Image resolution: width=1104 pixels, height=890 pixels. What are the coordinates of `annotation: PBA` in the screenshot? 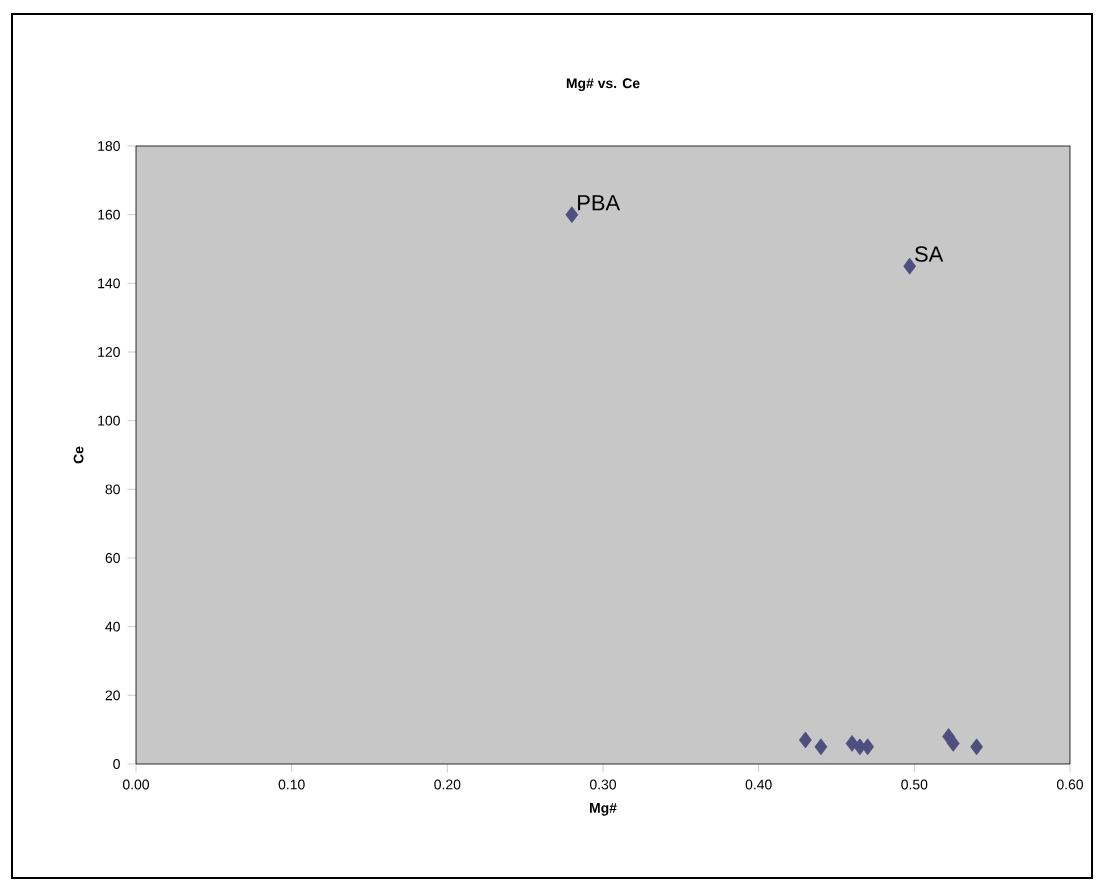 It's located at (599, 203).